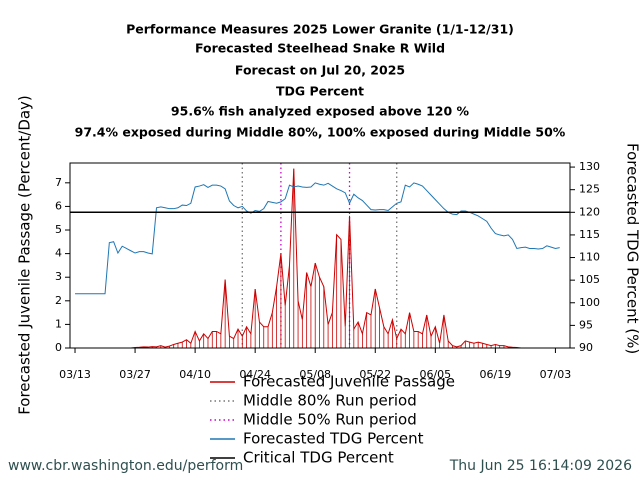 Image resolution: width=640 pixels, height=480 pixels. Describe the element at coordinates (632, 248) in the screenshot. I see `y2-axis-label: Forecasted TDG Percent (%)` at that location.